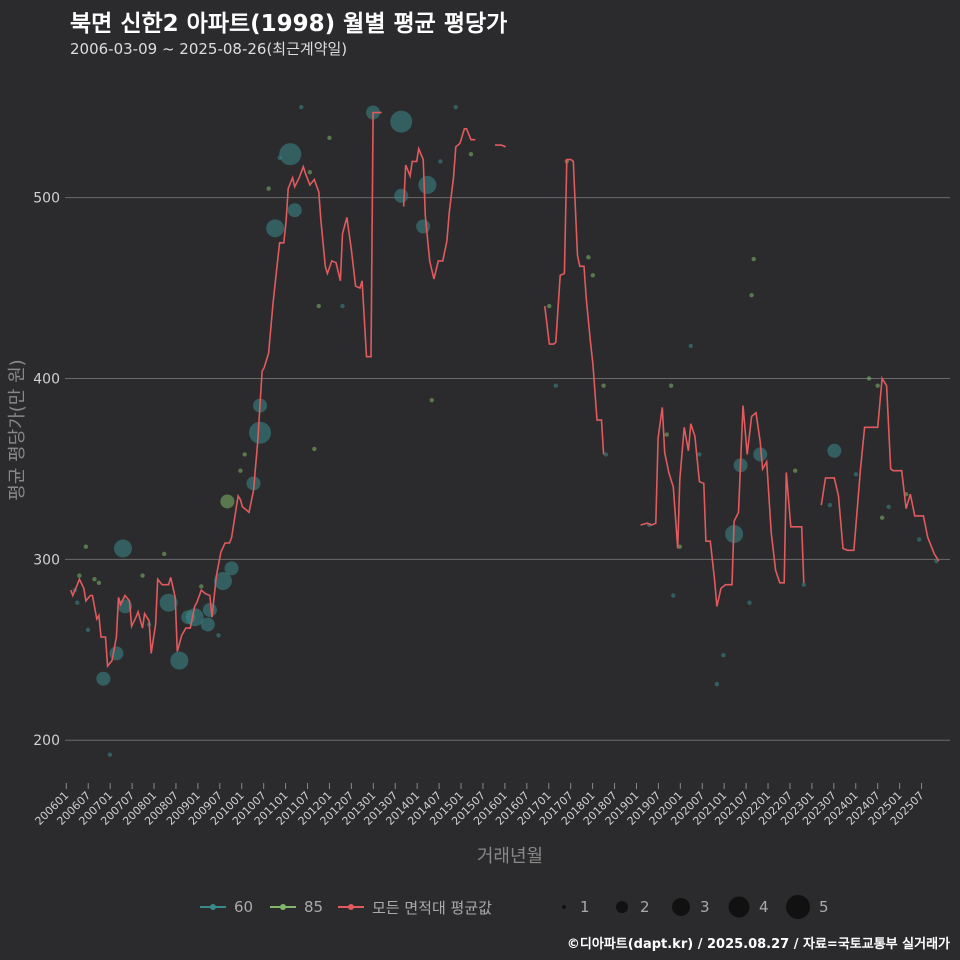 This screenshot has width=960, height=960. Describe the element at coordinates (46, 741) in the screenshot. I see `y-tick-label-200: 200` at that location.